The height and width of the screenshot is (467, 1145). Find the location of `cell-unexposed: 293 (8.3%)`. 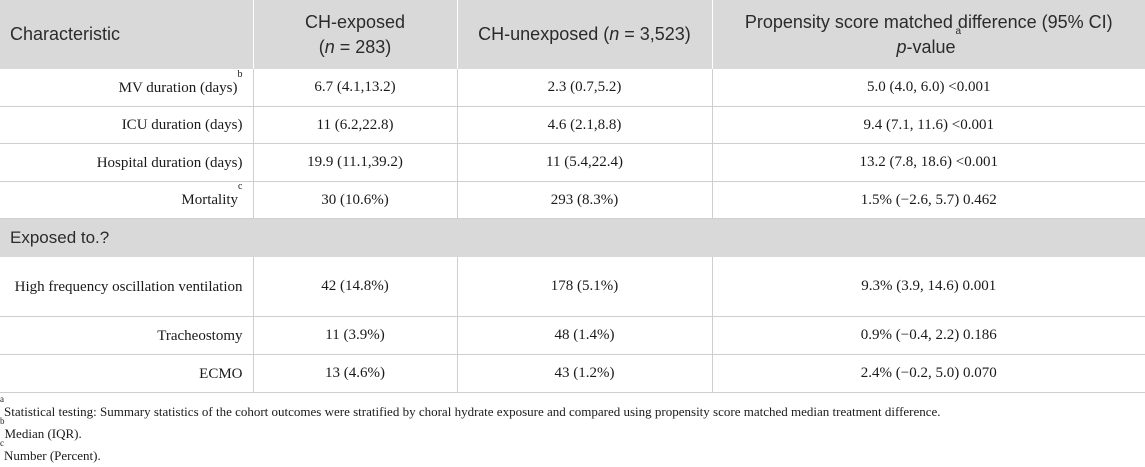

cell-unexposed: 293 (8.3%) is located at coordinates (585, 200).